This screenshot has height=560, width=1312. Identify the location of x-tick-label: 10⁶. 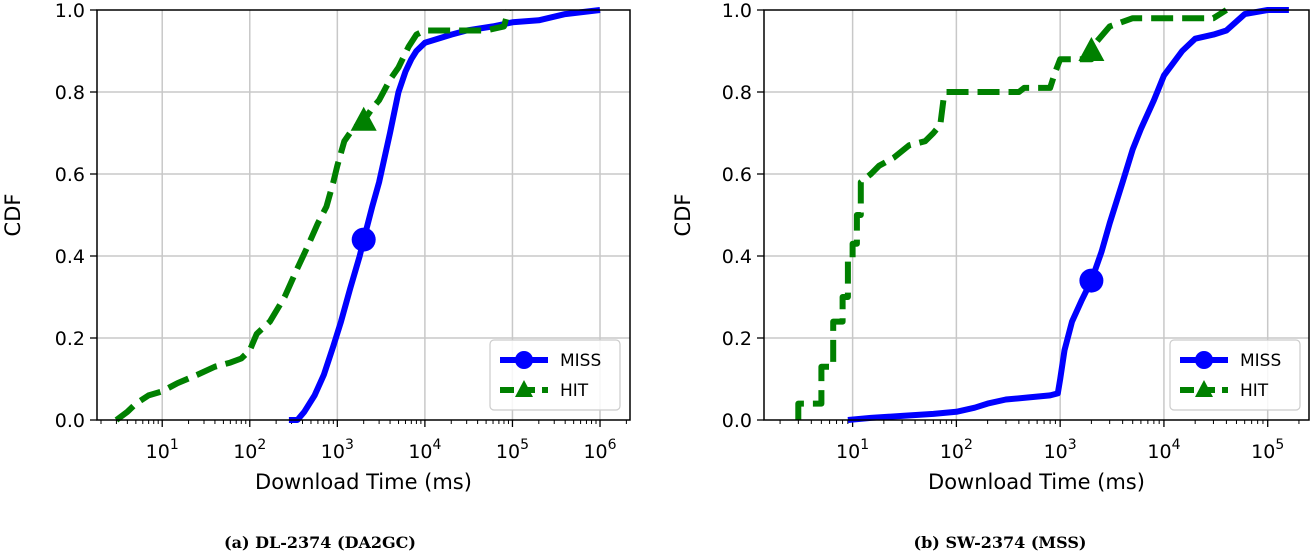
(599, 450).